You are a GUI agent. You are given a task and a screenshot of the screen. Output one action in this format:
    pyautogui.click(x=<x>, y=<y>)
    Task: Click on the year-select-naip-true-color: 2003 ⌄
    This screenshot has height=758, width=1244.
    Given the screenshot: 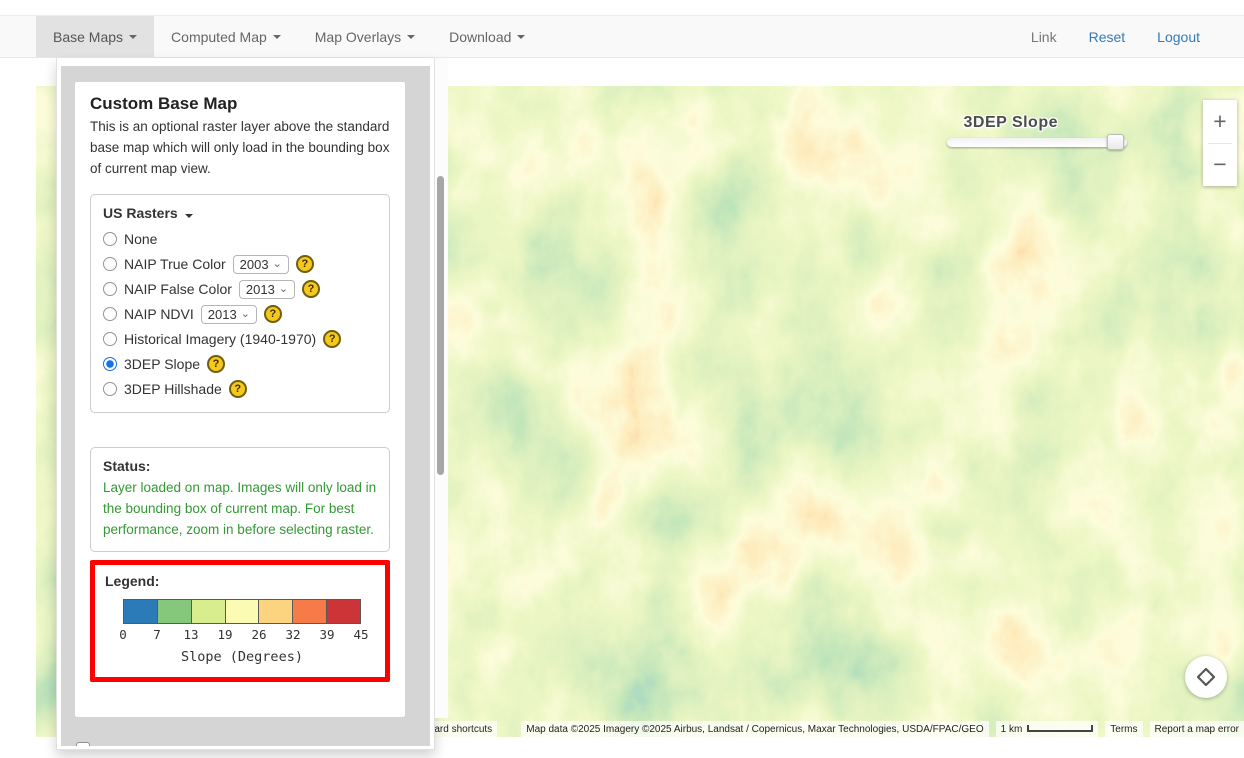 What is the action you would take?
    pyautogui.click(x=260, y=264)
    